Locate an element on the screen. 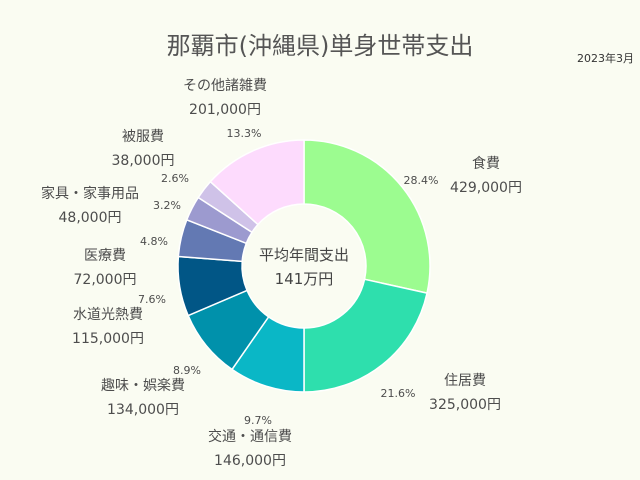 The width and height of the screenshot is (640, 480). value-label-5: 115,000円 is located at coordinates (108, 339).